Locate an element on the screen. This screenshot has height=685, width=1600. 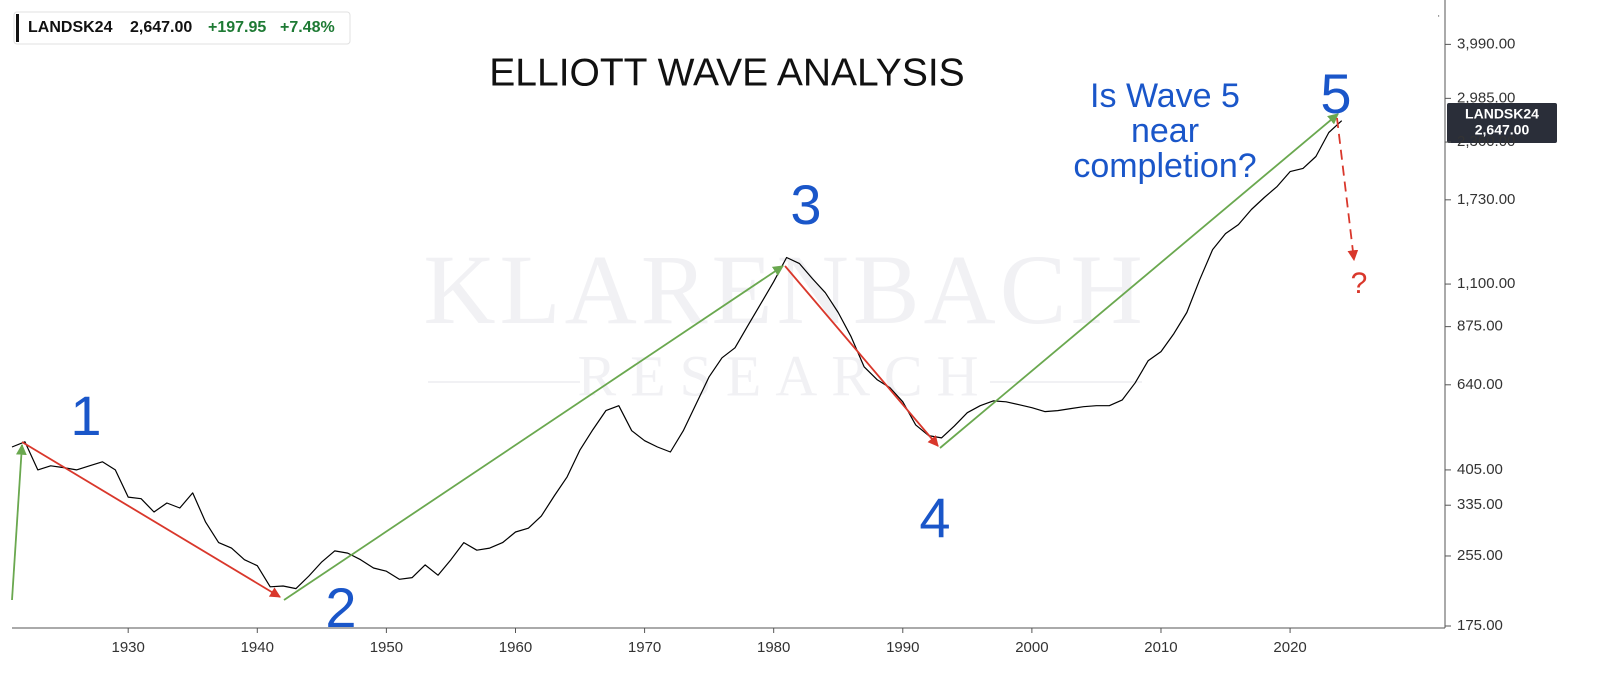
x-tick-label: 1990 is located at coordinates (902, 647).